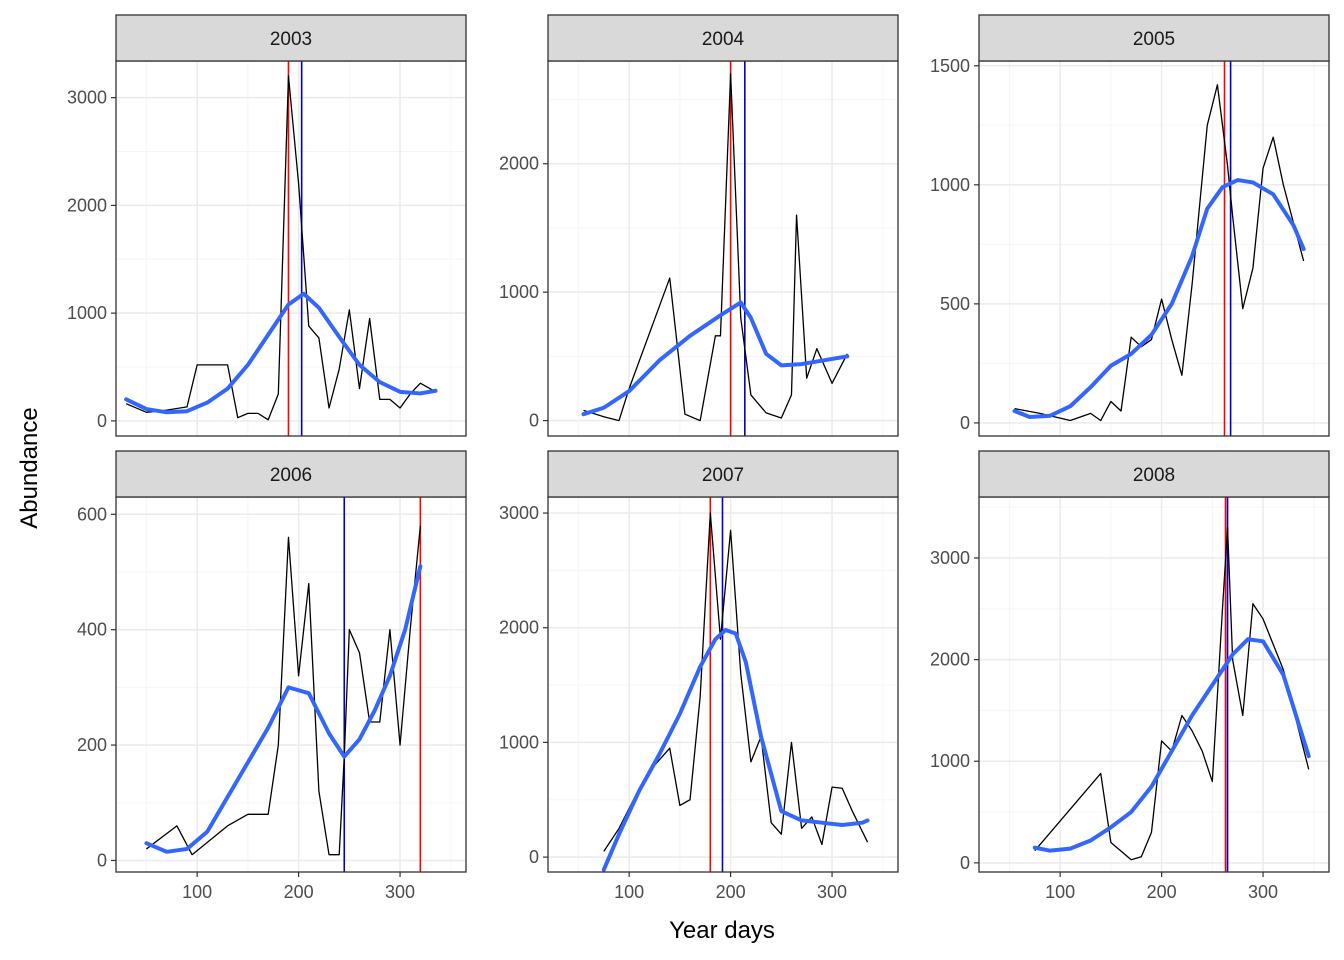  I want to click on y-tick-label: 1500, so click(950, 66).